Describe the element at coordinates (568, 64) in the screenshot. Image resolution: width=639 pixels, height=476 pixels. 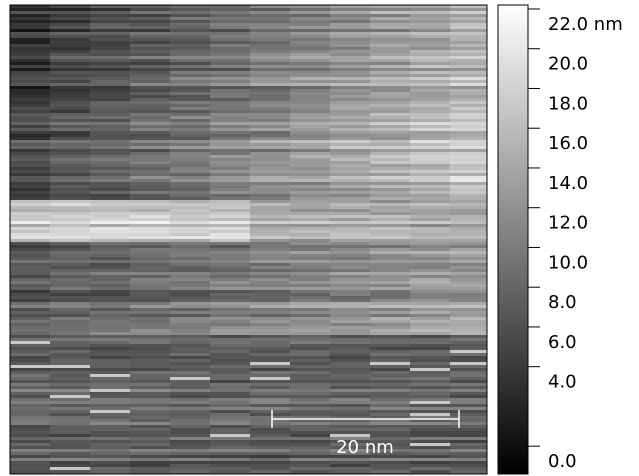
I see `colorbar-tick-label: 20.0` at that location.